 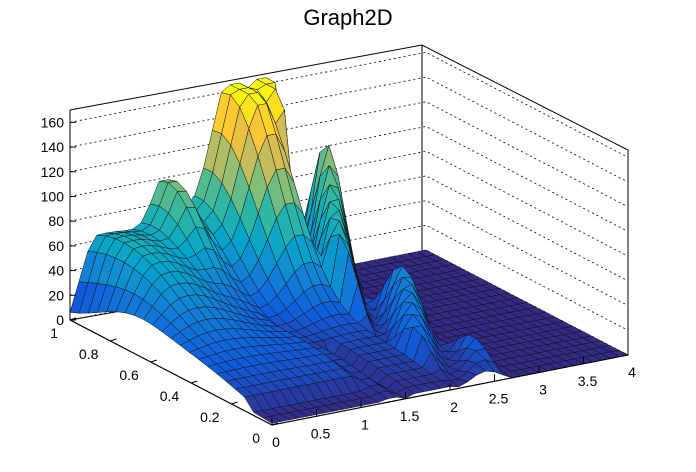 What do you see at coordinates (56, 295) in the screenshot?
I see `z-tick-label: 20` at bounding box center [56, 295].